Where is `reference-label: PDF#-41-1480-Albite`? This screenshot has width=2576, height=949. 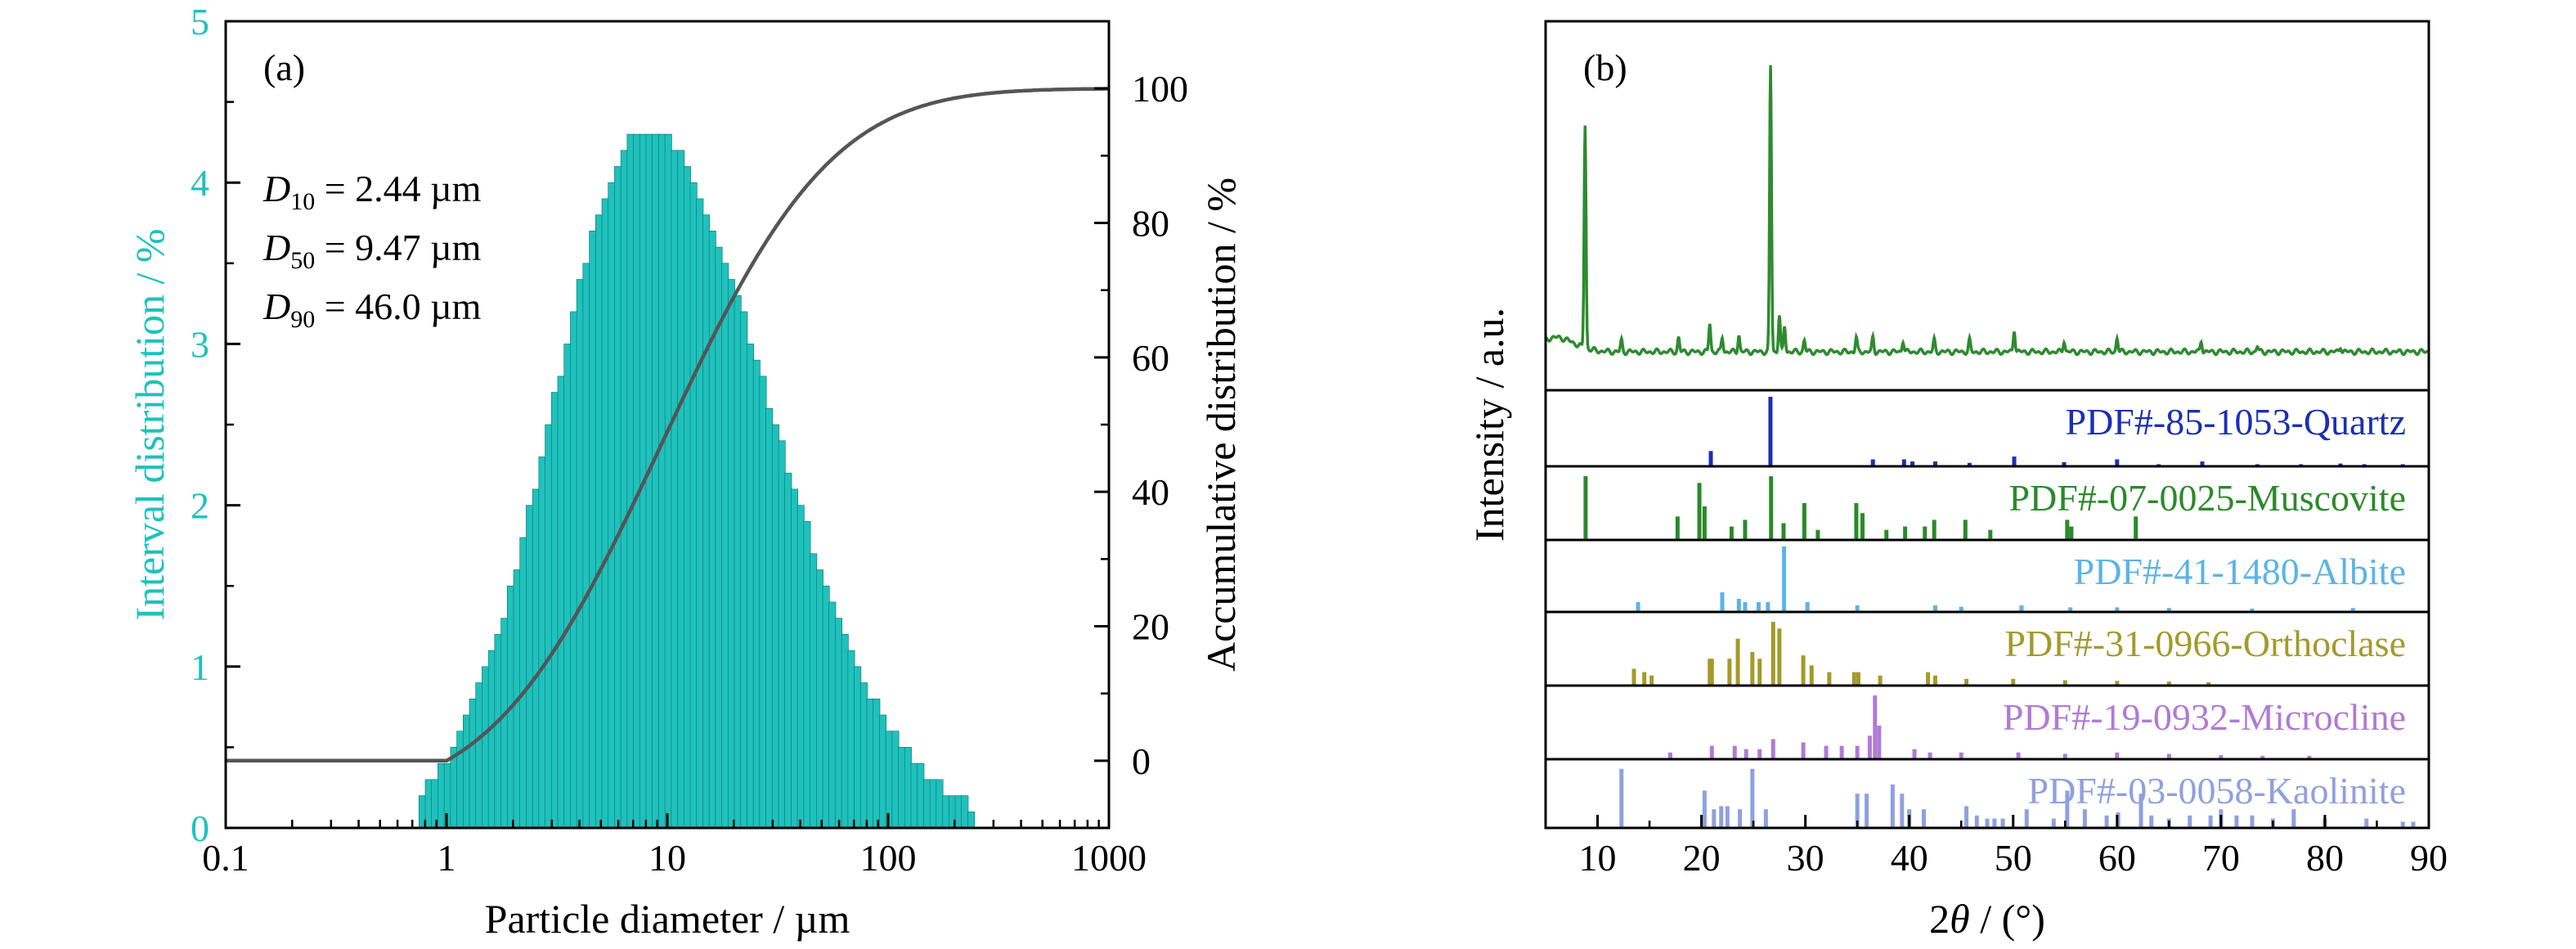
reference-label: PDF#-41-1480-Albite is located at coordinates (2240, 571).